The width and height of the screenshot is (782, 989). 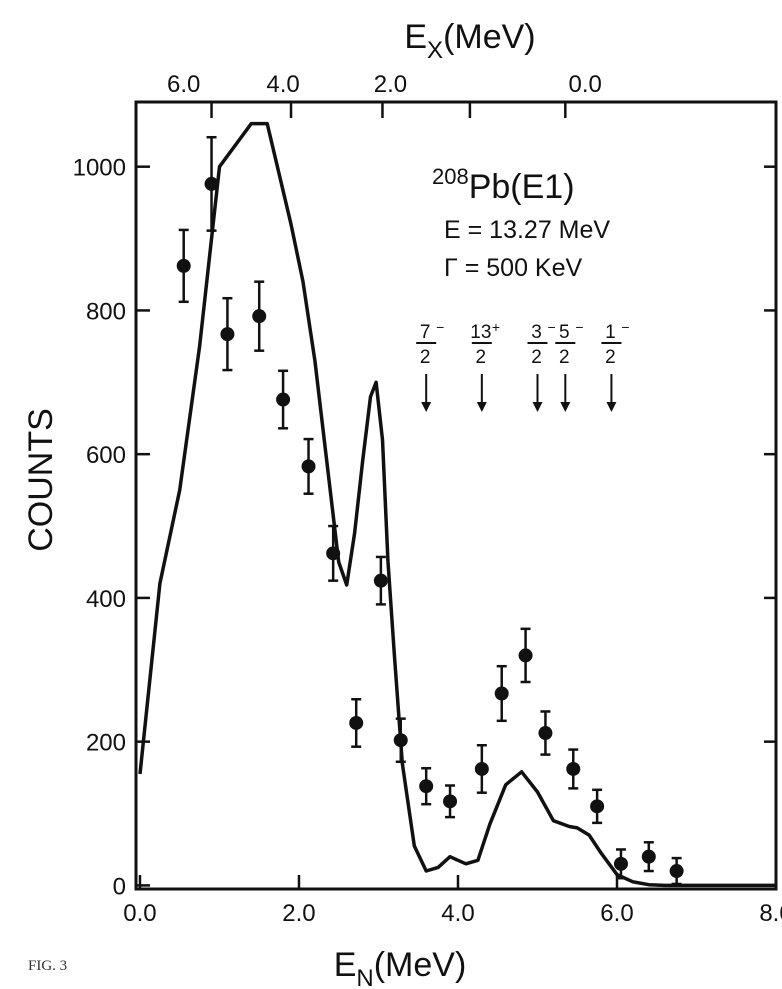 I want to click on y-tick-label: 200, so click(x=106, y=743).